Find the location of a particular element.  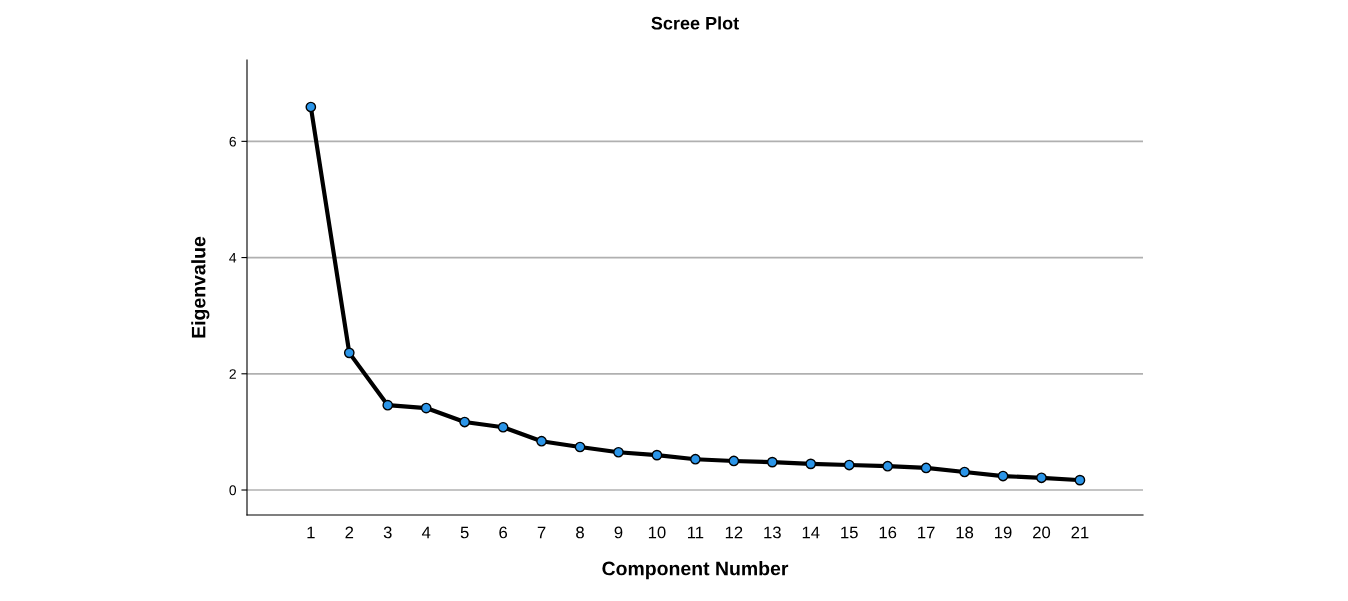

x-tick-label: 18 is located at coordinates (965, 532).